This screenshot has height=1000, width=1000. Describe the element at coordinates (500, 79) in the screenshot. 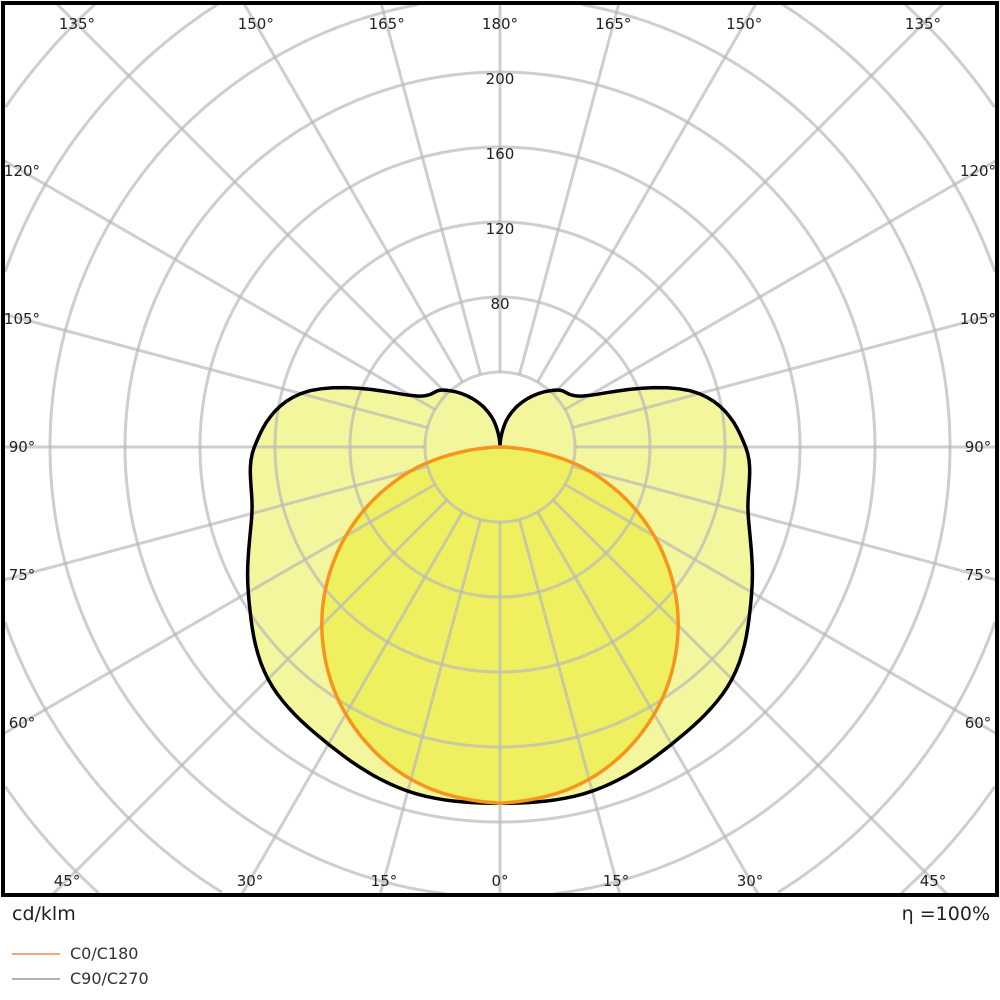

I see `radial-tick-label: 200` at that location.